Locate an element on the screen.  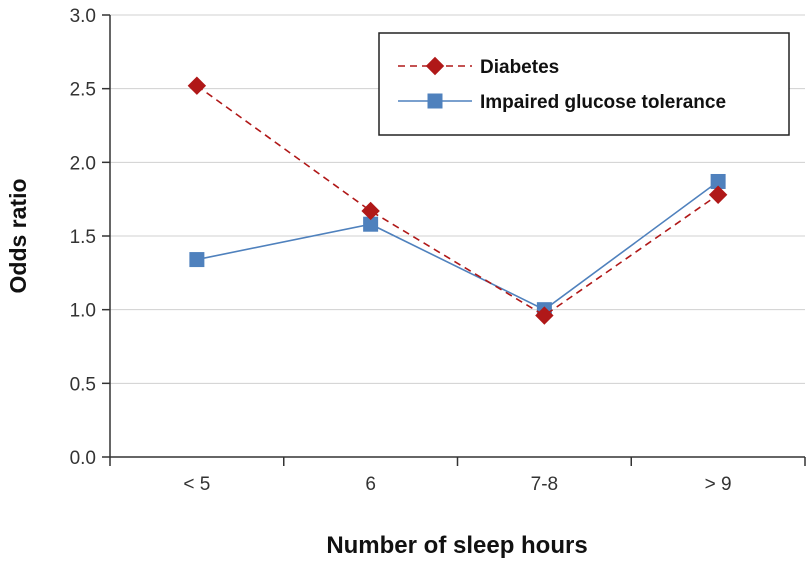
x-tick-labels: < 5 6 7-8 > 9 is located at coordinates (457, 484).